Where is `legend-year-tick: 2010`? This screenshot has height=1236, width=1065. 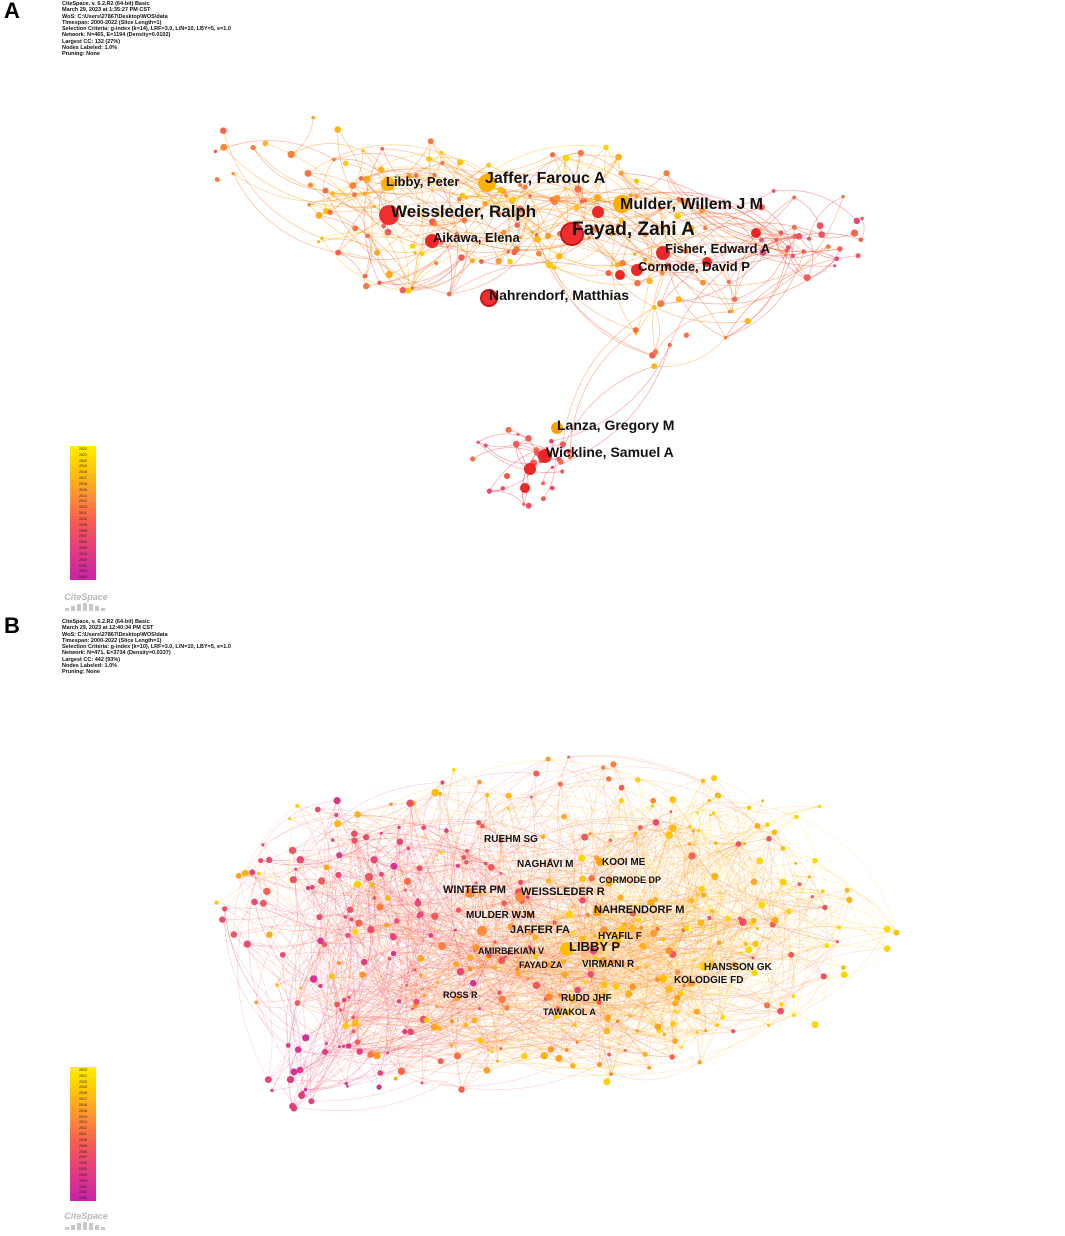
legend-year-tick: 2010 is located at coordinates (83, 1139).